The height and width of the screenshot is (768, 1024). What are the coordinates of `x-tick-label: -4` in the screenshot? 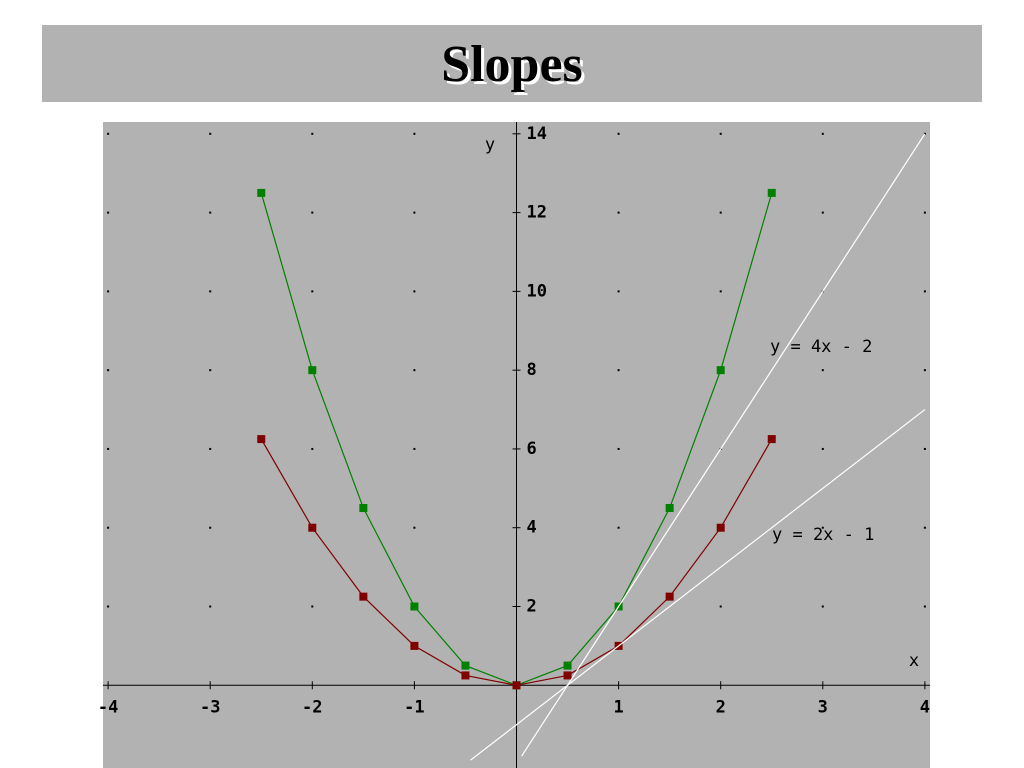 It's located at (108, 707).